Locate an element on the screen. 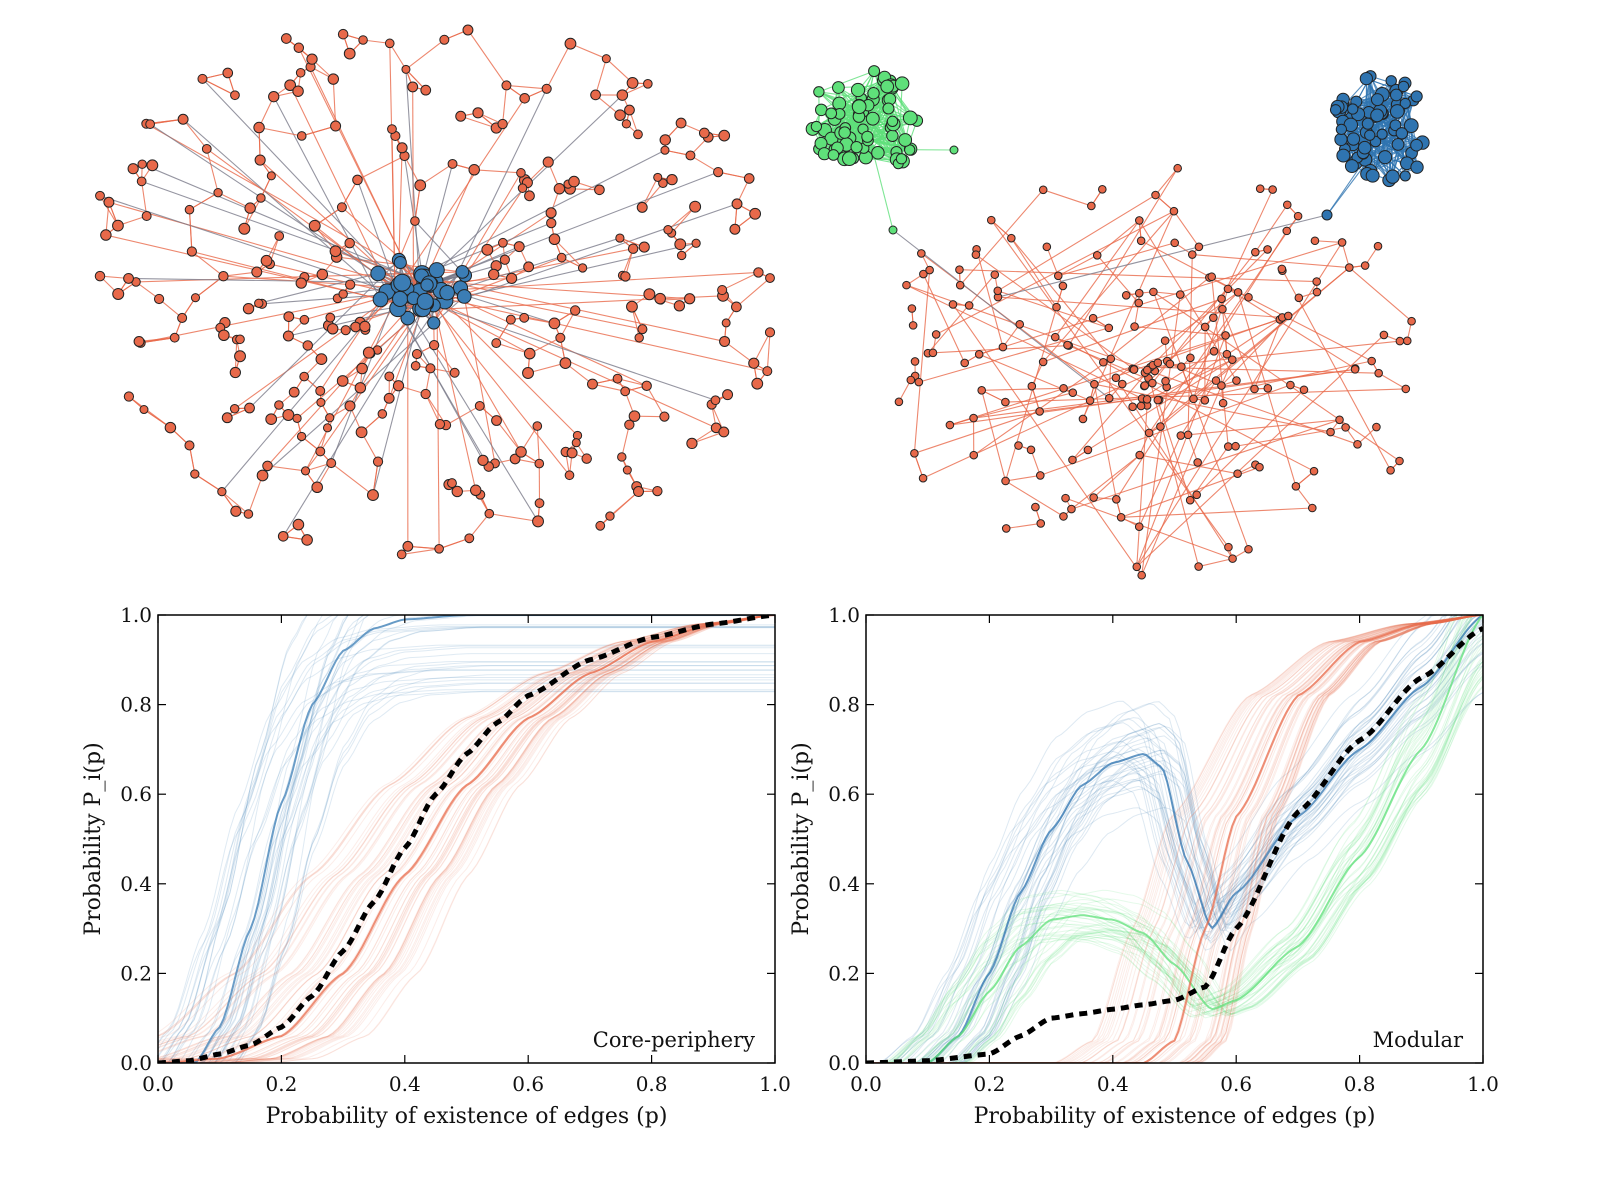  y-tick-label: 1.0 is located at coordinates (844, 615).